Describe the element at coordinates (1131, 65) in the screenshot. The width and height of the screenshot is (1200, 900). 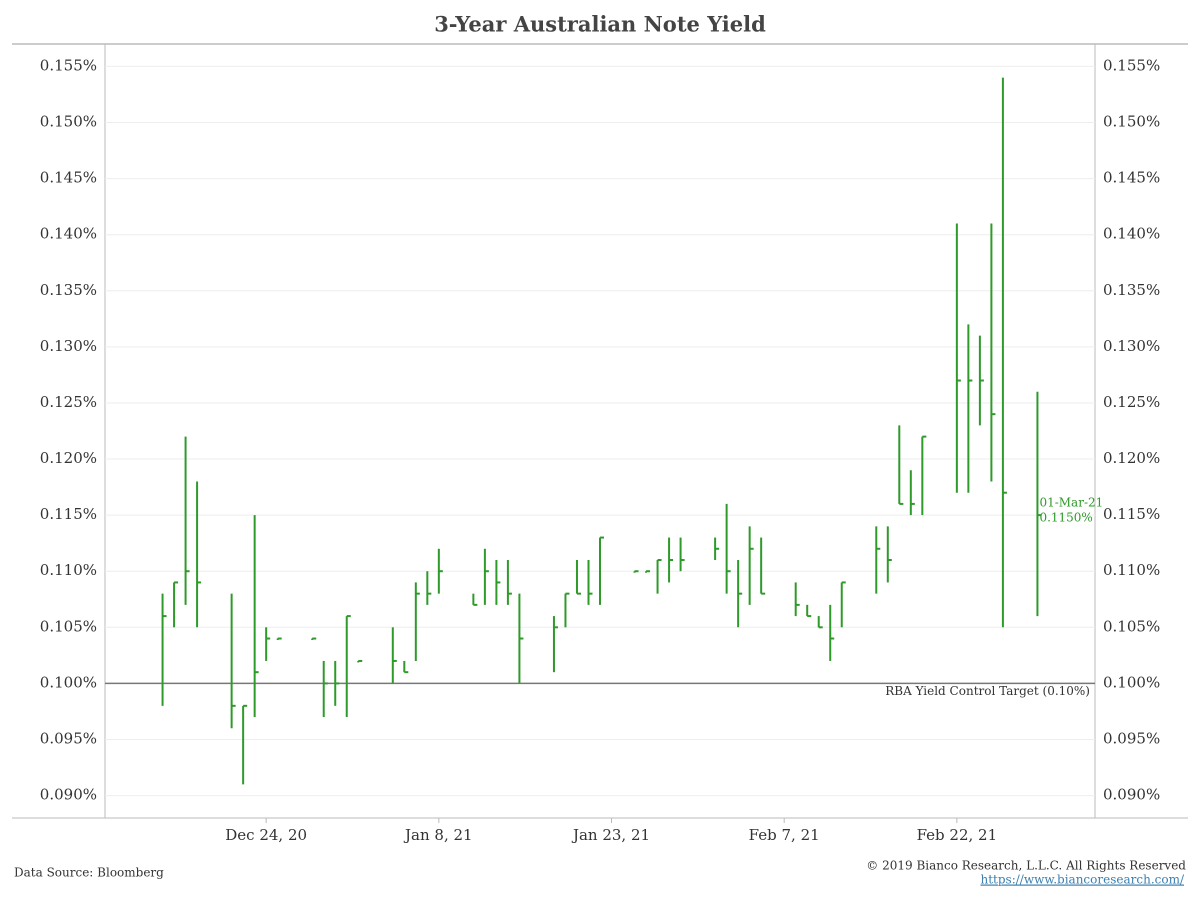
I see `y2-tick-label: 0.155%` at that location.